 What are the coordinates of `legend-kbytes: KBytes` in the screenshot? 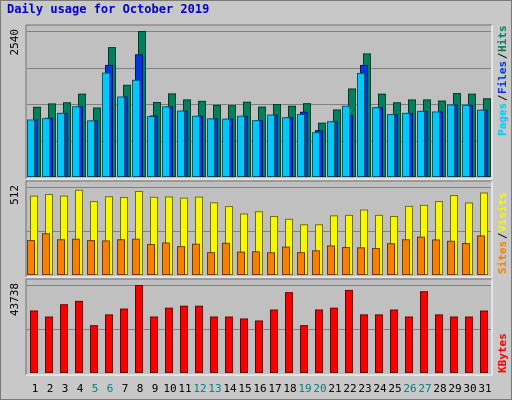 It's located at (502, 353).